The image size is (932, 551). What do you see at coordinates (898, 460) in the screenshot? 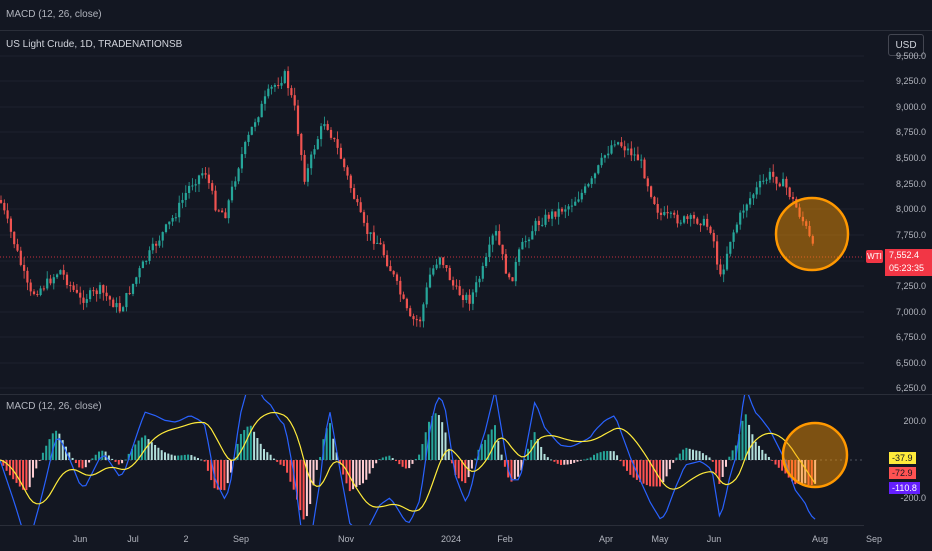
I see `macd-scale: 200.0 -200.0 -37.9 -72.9 -110.8` at bounding box center [898, 460].